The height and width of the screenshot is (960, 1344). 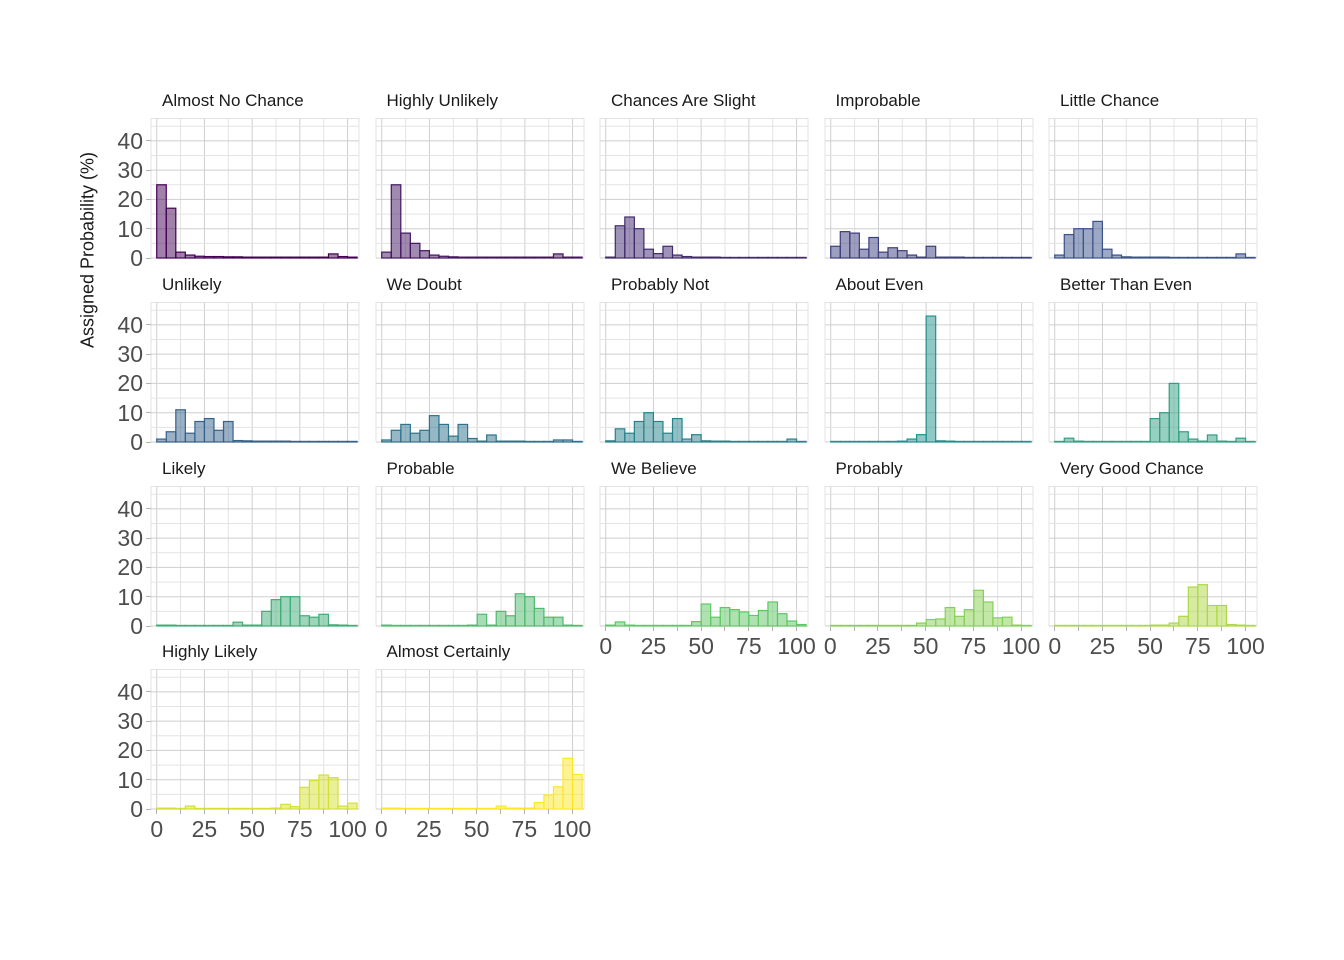 What do you see at coordinates (1110, 100) in the screenshot?
I see `facet-title: Little Chance` at bounding box center [1110, 100].